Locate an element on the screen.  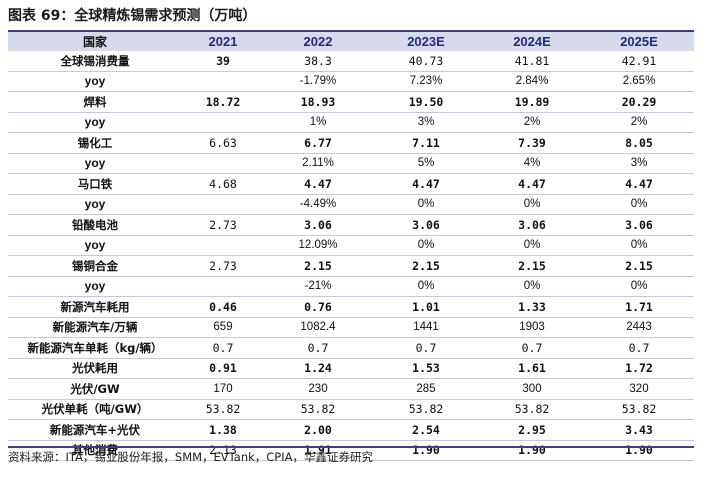
header-cell-2024e: 2024E is located at coordinates (532, 41).